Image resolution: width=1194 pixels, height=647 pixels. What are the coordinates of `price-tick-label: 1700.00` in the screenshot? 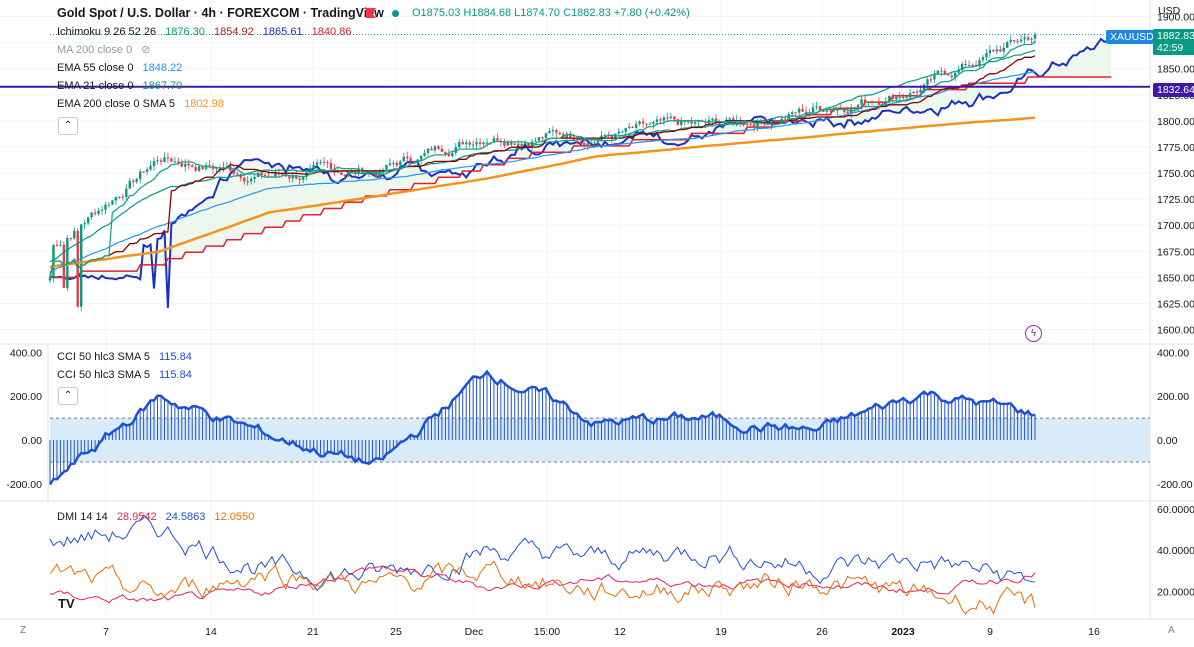 It's located at (1175, 226).